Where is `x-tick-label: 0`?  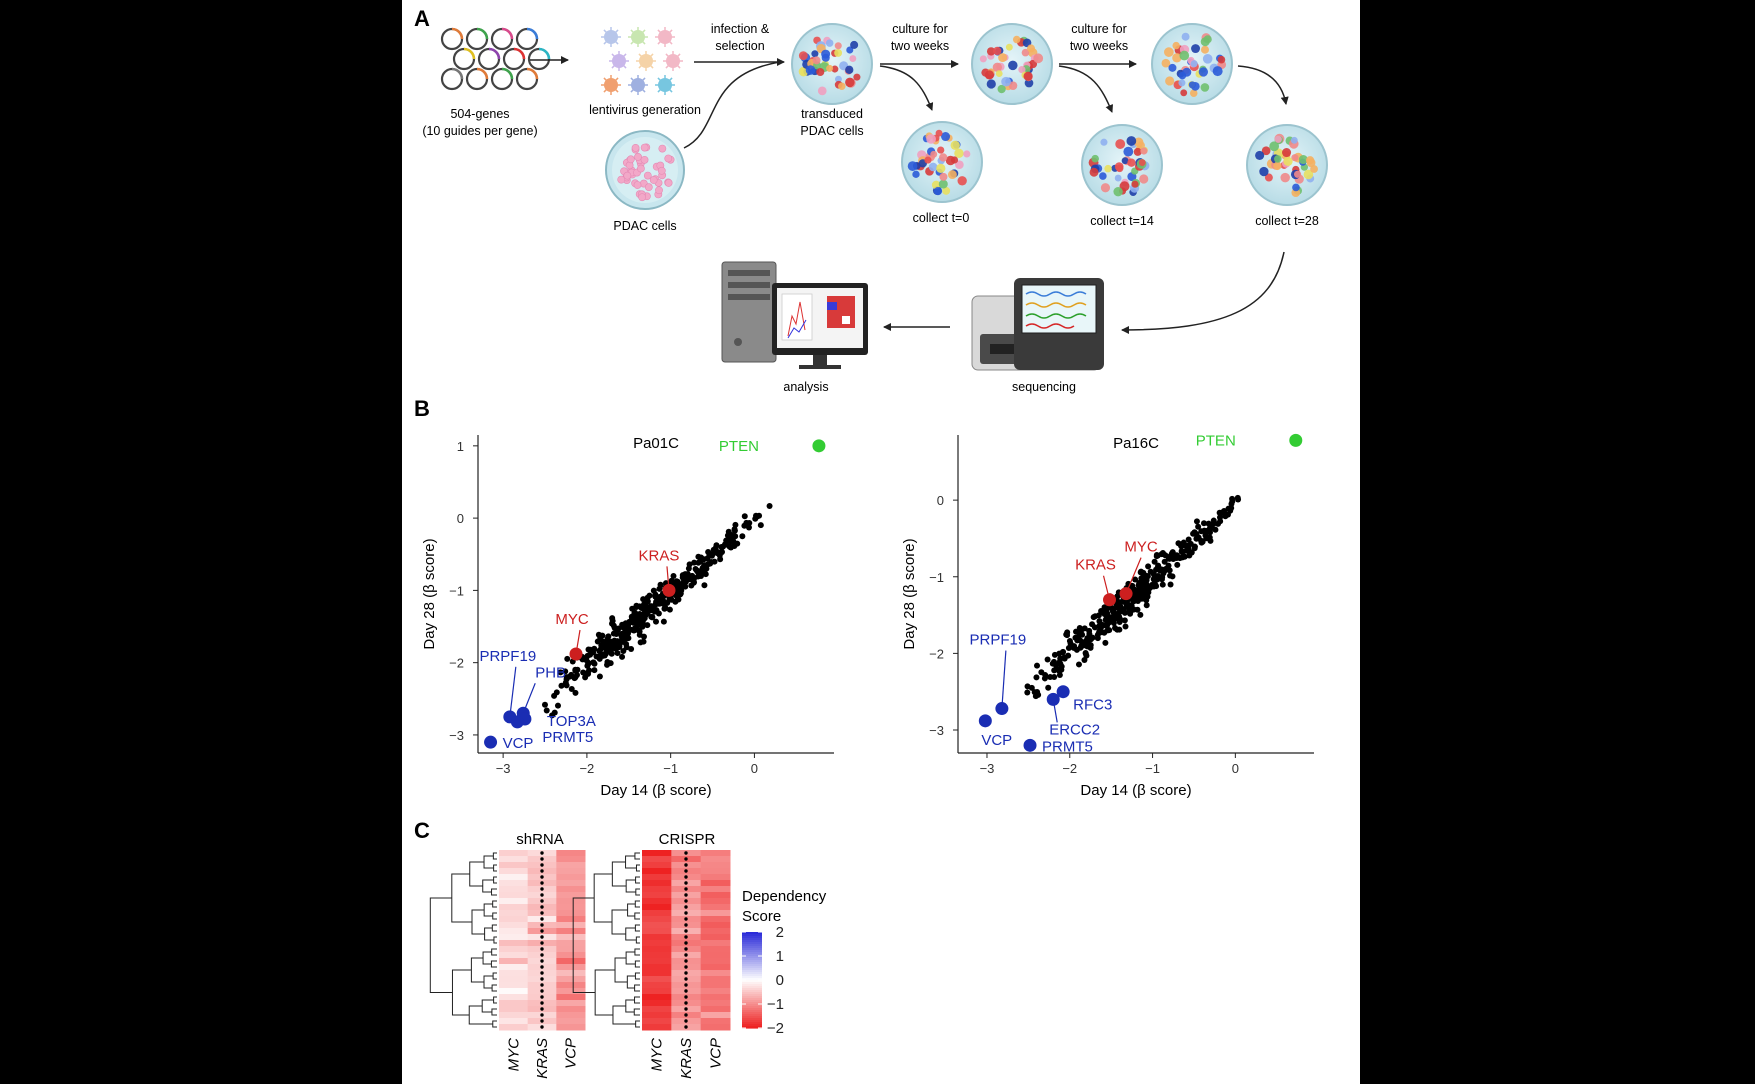 x-tick-label: 0 is located at coordinates (1235, 768).